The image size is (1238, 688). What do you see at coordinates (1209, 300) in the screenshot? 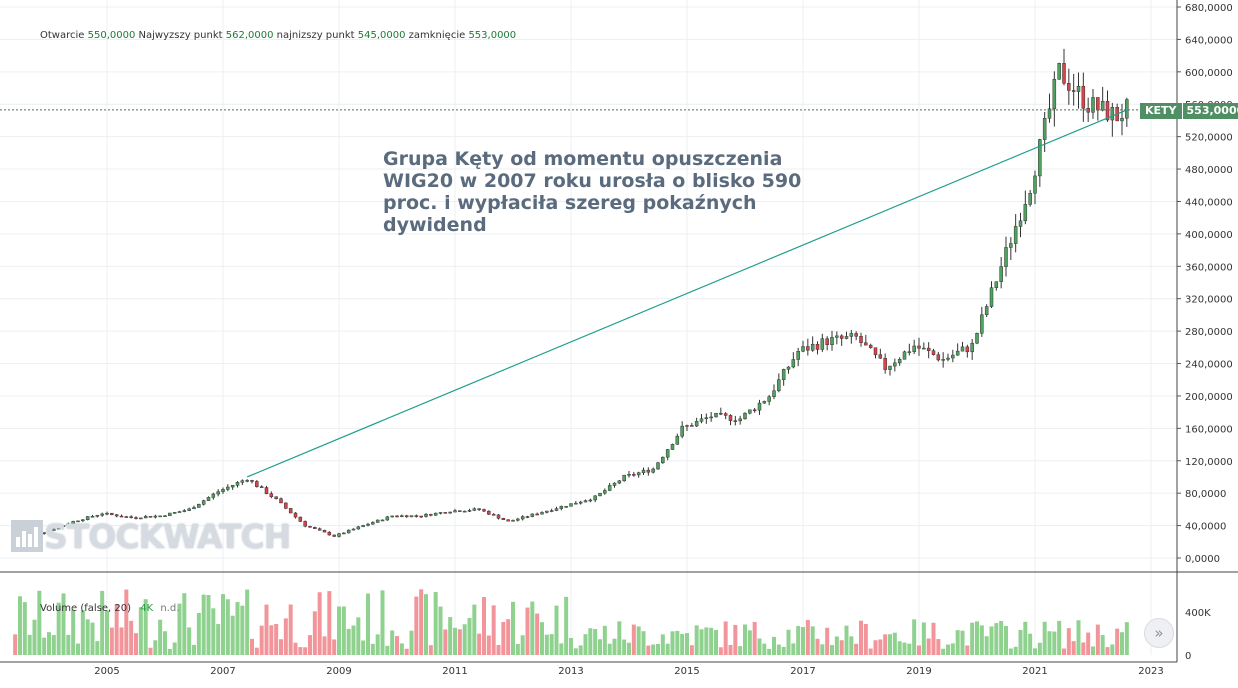
I see `y-tick-label: 320,0000` at bounding box center [1209, 300].